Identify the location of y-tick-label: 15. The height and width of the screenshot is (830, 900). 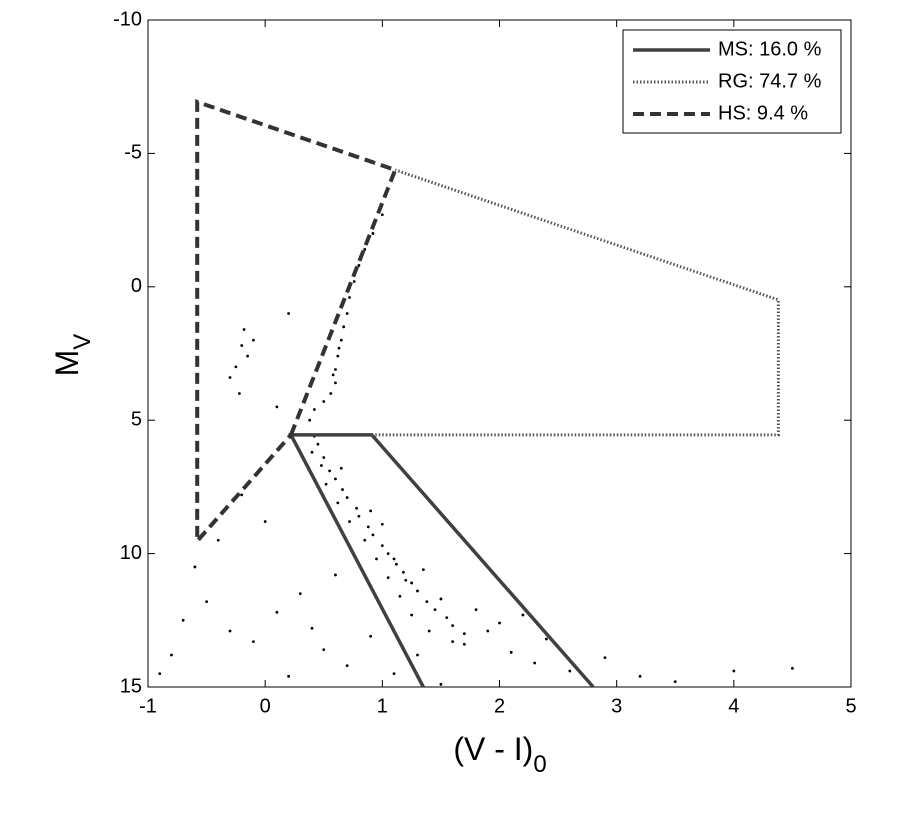
(131, 686).